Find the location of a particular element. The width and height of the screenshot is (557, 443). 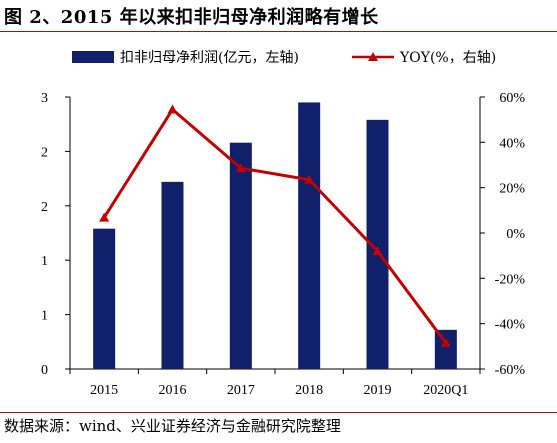

source-rule is located at coordinates (278, 412).